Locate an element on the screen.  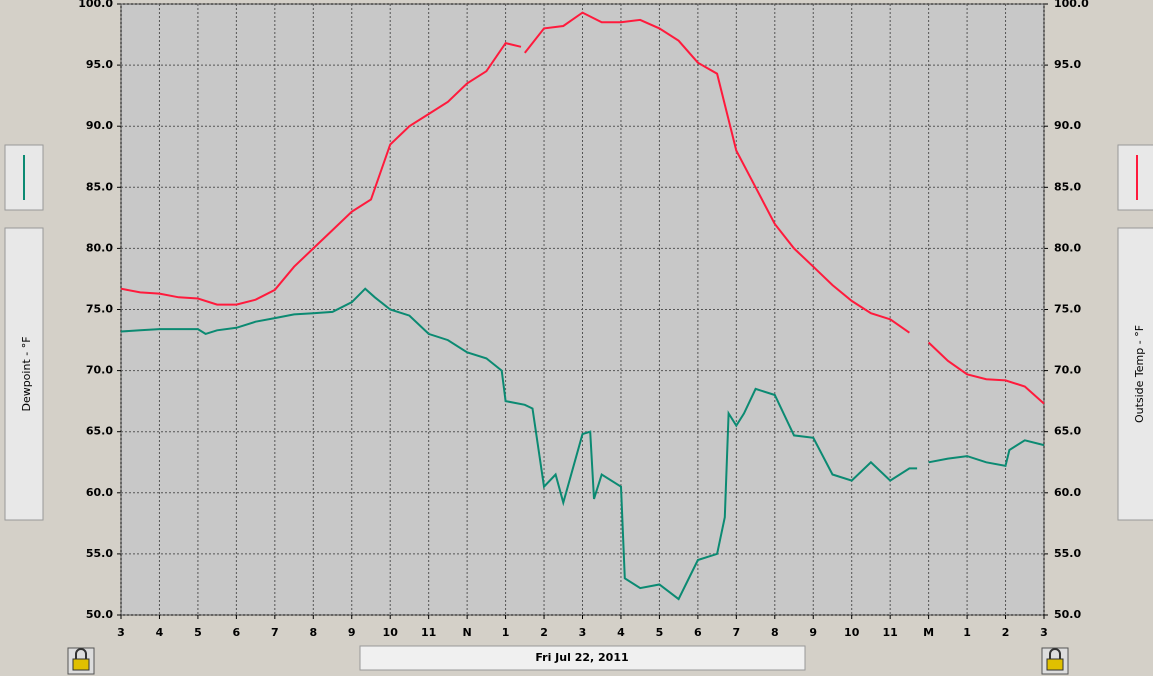
x-tick-label: N is located at coordinates (467, 632).